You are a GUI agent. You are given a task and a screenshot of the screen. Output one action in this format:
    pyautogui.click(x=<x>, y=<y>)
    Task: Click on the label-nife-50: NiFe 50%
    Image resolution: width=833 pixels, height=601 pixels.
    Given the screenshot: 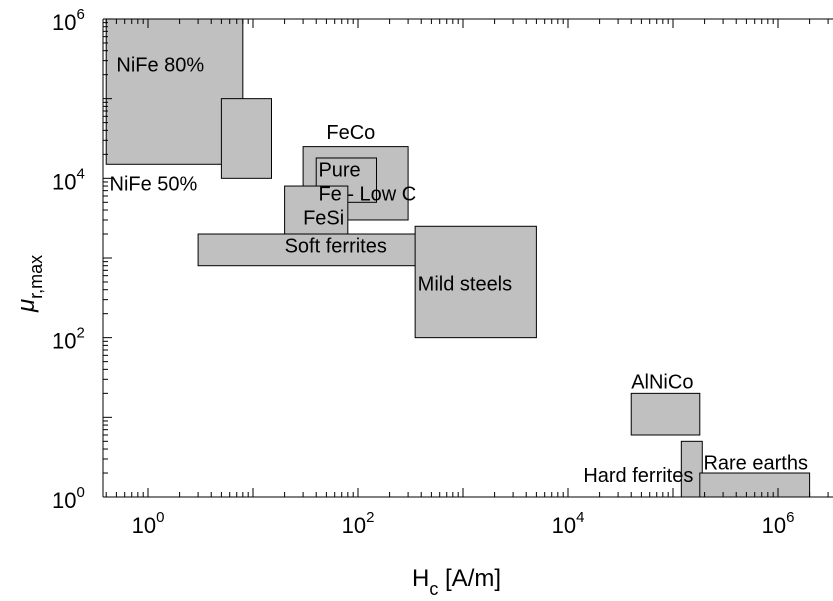 What is the action you would take?
    pyautogui.click(x=154, y=185)
    